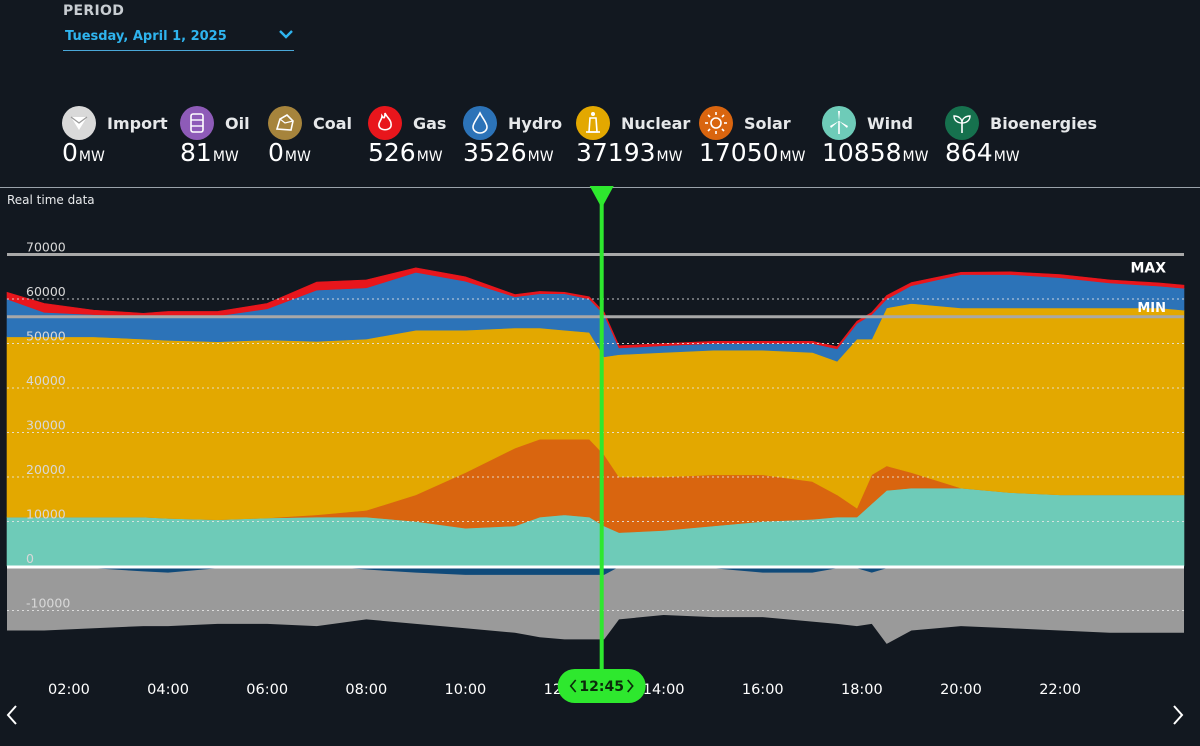  What do you see at coordinates (79, 123) in the screenshot?
I see `import-icon` at bounding box center [79, 123].